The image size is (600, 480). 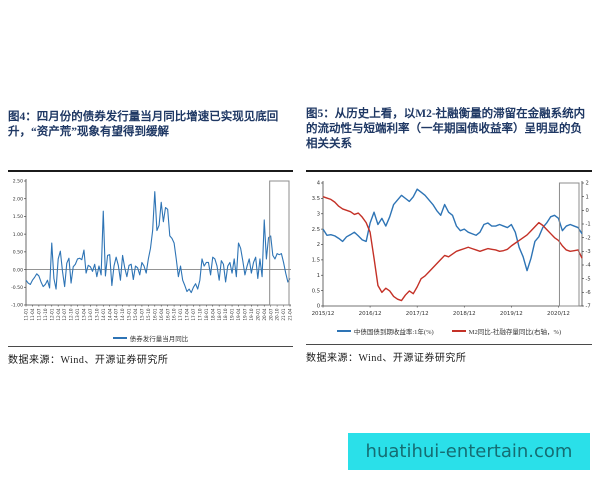 What do you see at coordinates (150, 346) in the screenshot?
I see `figure4-source-rule` at bounding box center [150, 346].